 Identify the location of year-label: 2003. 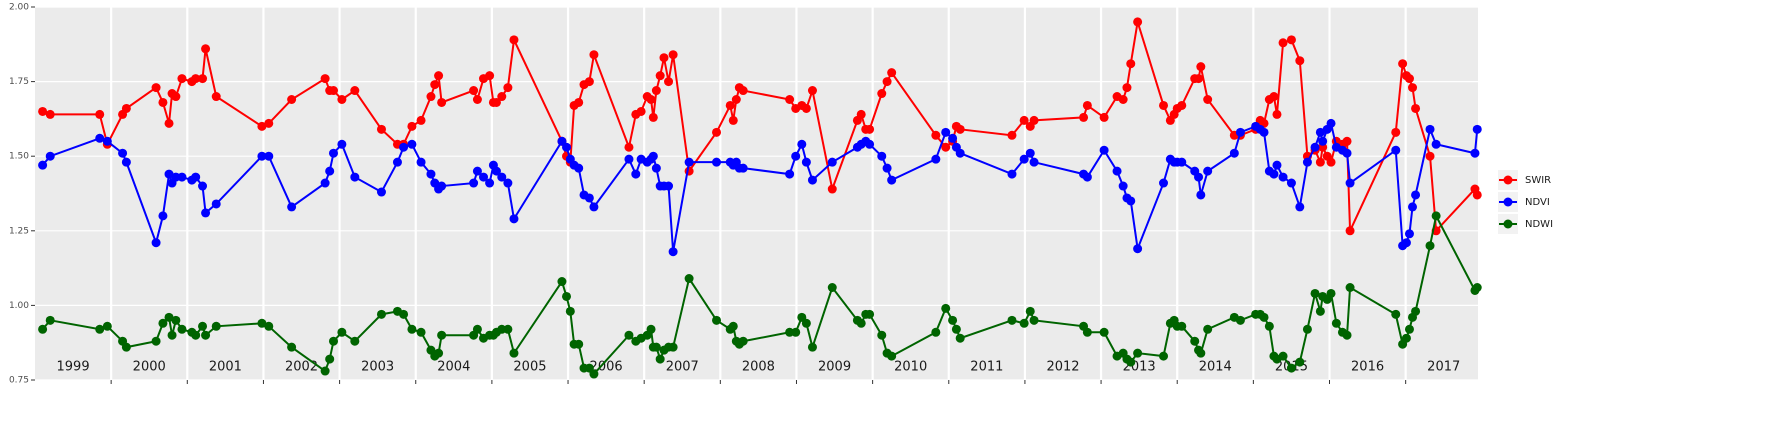
(377, 367).